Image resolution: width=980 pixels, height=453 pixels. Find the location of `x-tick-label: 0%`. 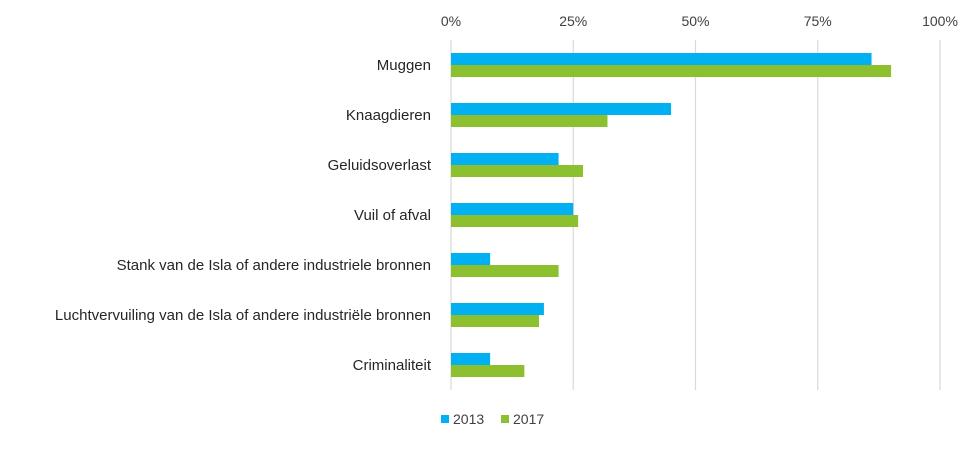

x-tick-label: 0% is located at coordinates (451, 21).